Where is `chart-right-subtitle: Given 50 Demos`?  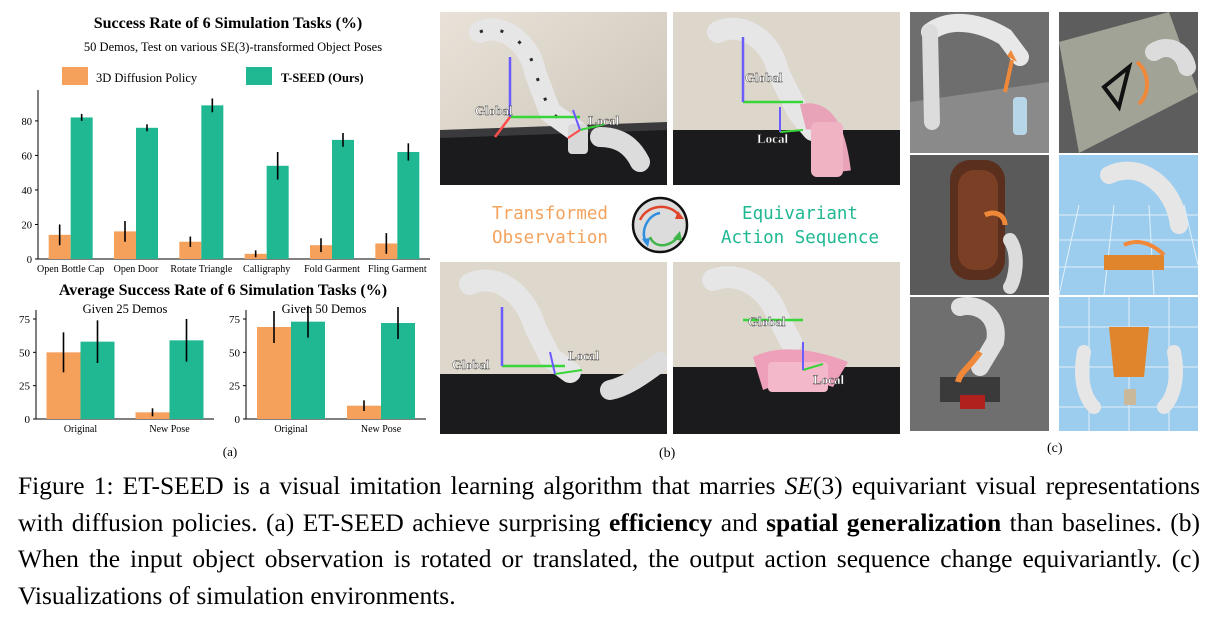
chart-right-subtitle: Given 50 Demos is located at coordinates (324, 309).